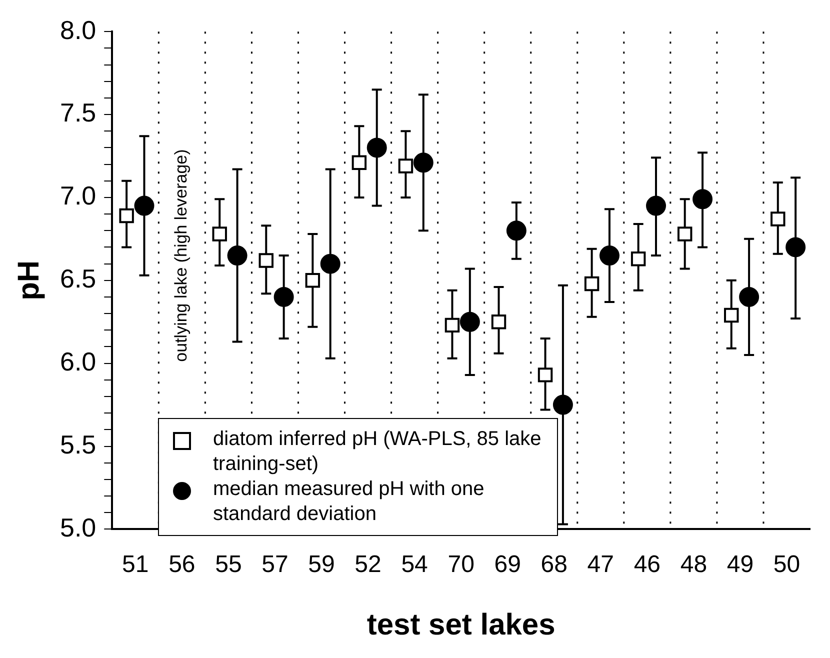  I want to click on x-tick-label: 47, so click(600, 564).